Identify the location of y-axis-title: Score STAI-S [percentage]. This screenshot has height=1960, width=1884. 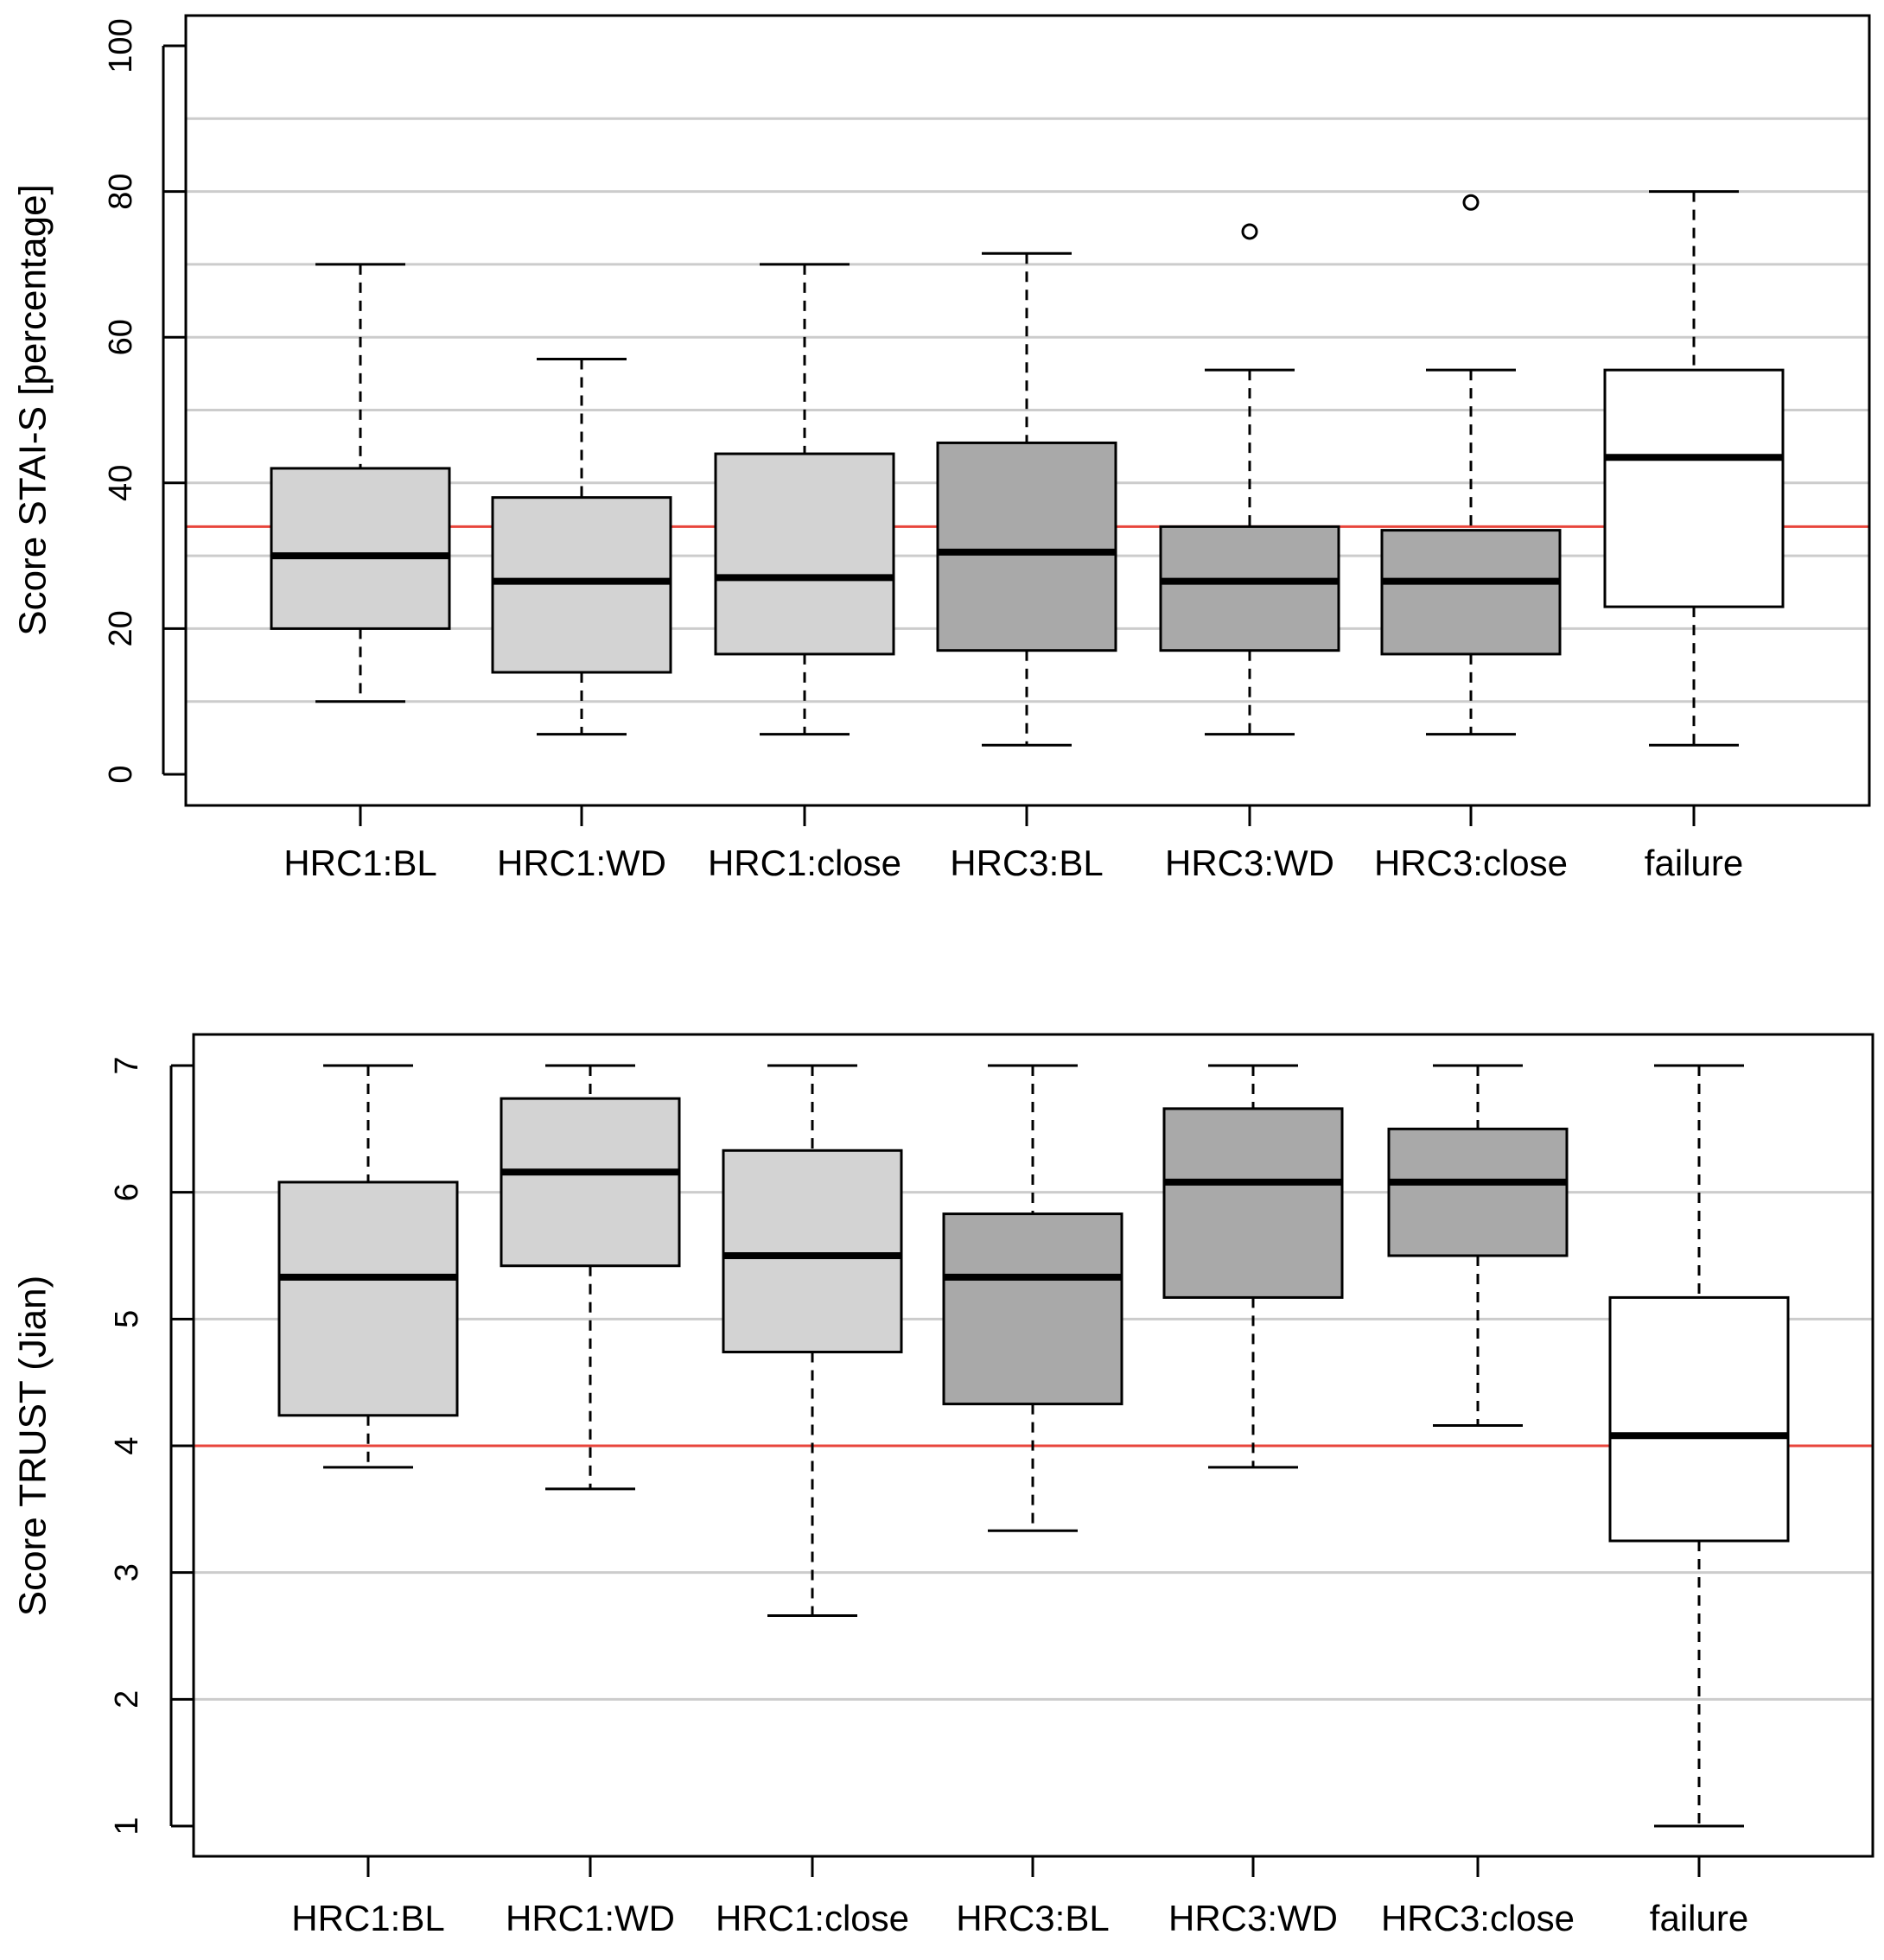
(33, 410).